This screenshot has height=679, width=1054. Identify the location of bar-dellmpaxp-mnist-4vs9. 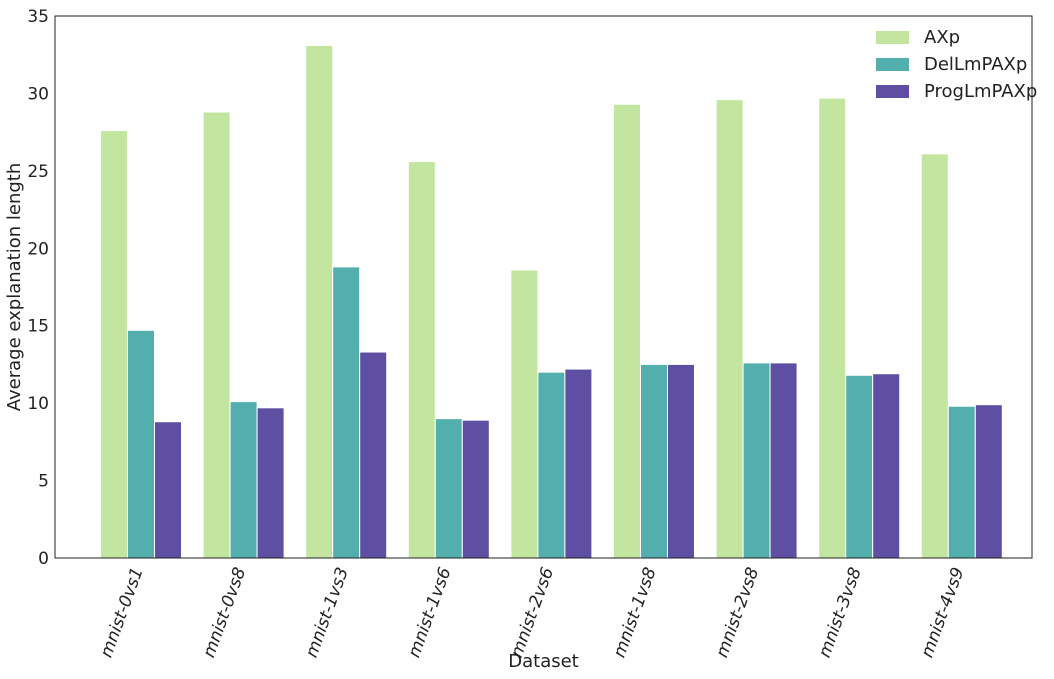
(961, 482).